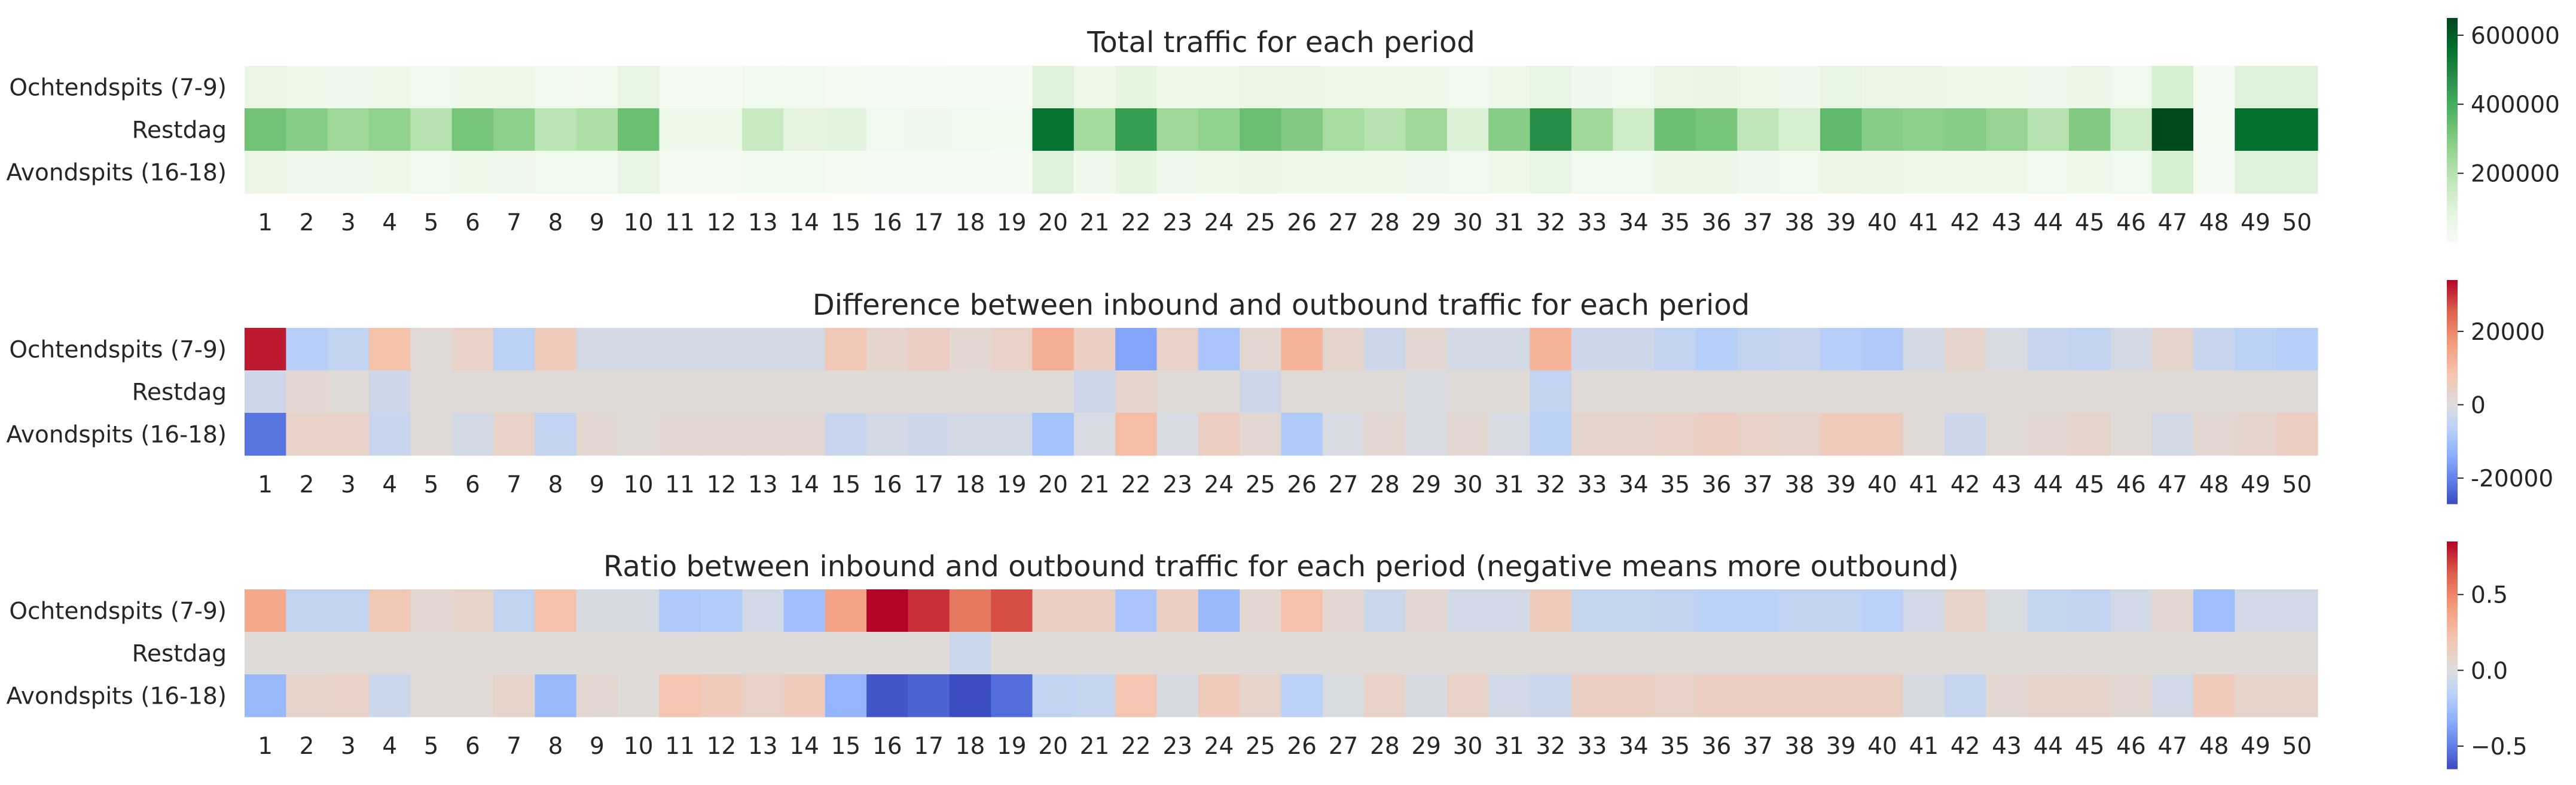 Image resolution: width=2576 pixels, height=785 pixels. Describe the element at coordinates (2090, 746) in the screenshot. I see `column-label: 45` at that location.